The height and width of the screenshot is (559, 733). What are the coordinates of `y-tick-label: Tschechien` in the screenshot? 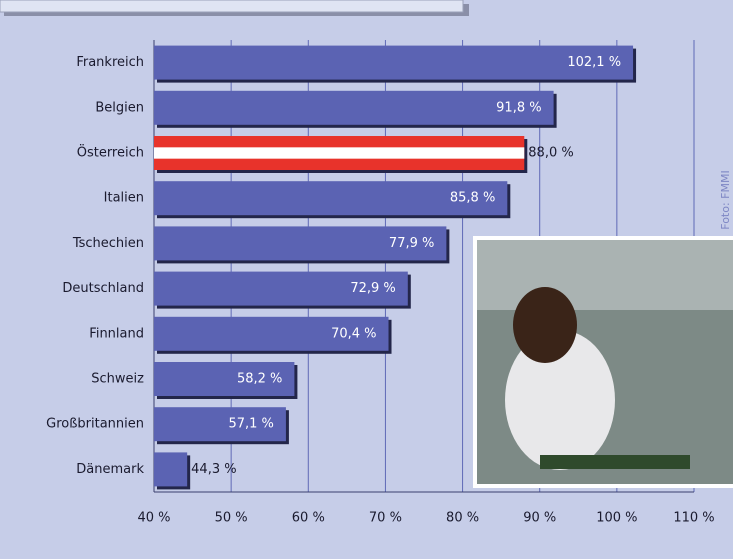 It's located at (108, 243).